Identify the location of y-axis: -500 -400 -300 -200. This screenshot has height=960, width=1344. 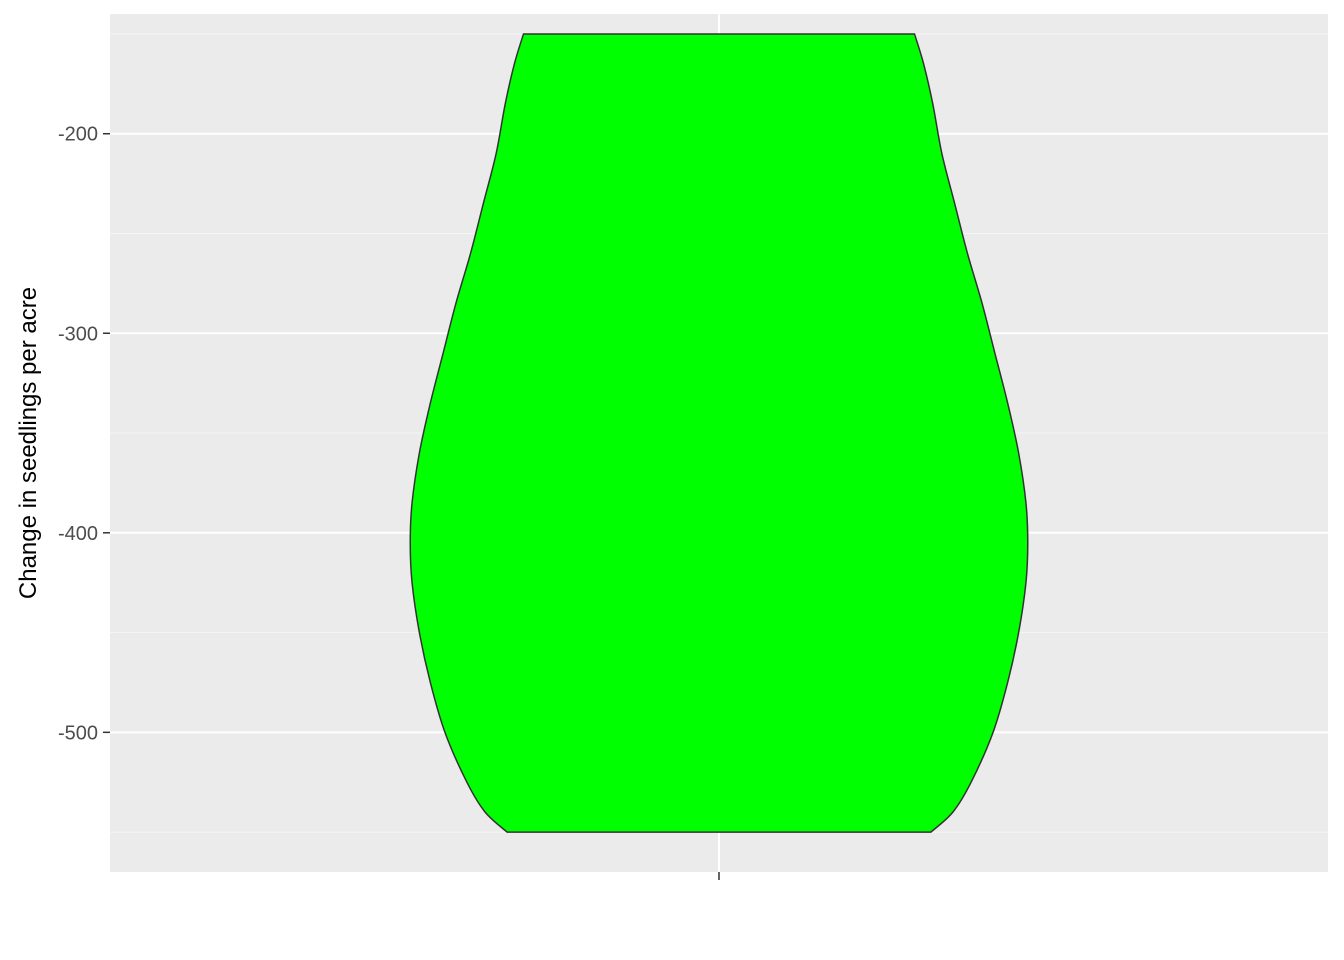
(84, 434).